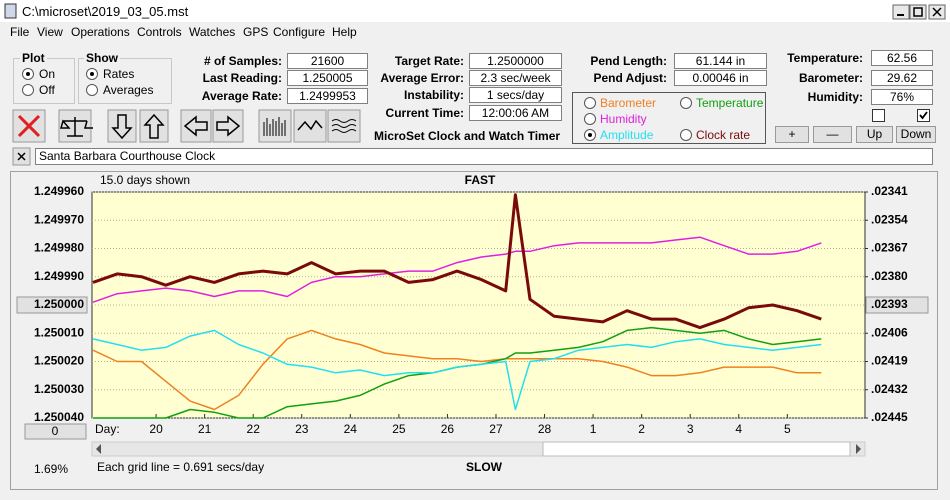  Describe the element at coordinates (723, 135) in the screenshot. I see `legend-label: Clock rate` at that location.